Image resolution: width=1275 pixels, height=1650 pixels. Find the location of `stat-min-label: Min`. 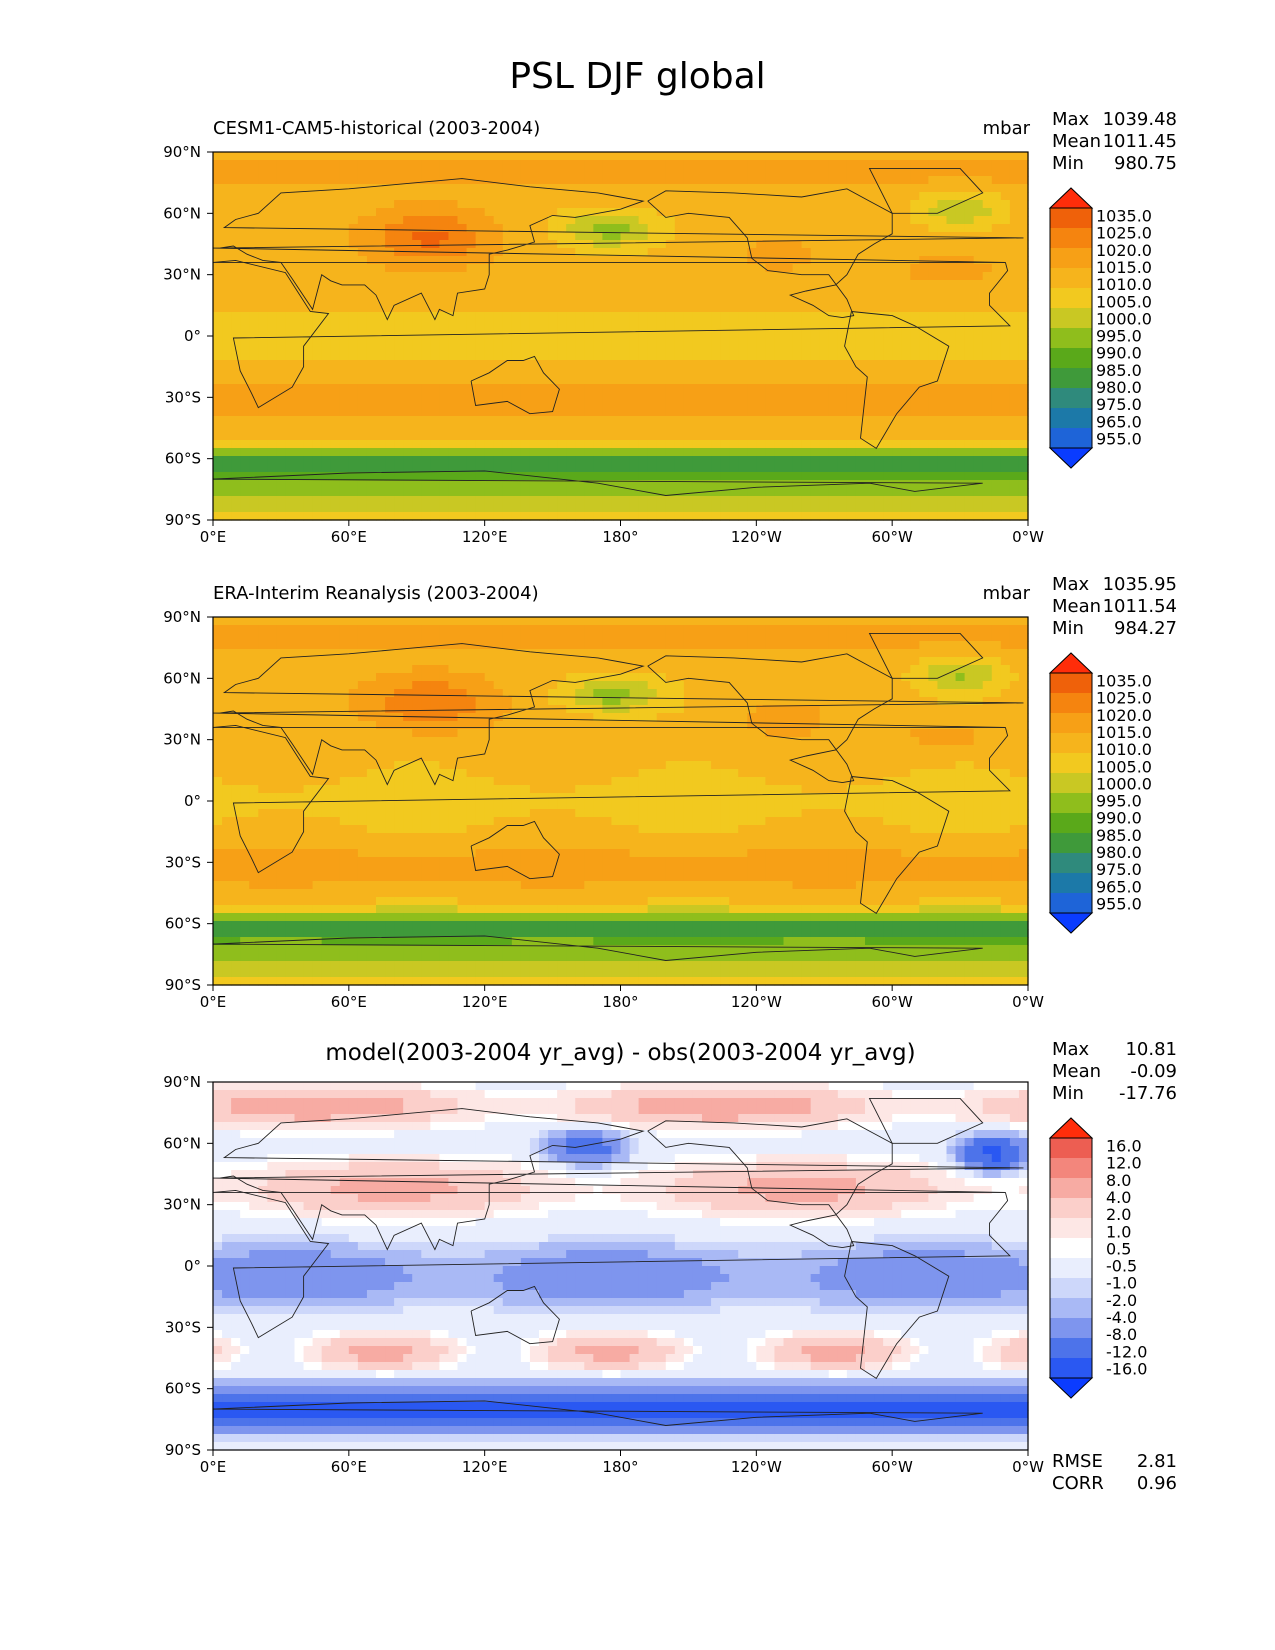

stat-min-label: Min is located at coordinates (1068, 163).